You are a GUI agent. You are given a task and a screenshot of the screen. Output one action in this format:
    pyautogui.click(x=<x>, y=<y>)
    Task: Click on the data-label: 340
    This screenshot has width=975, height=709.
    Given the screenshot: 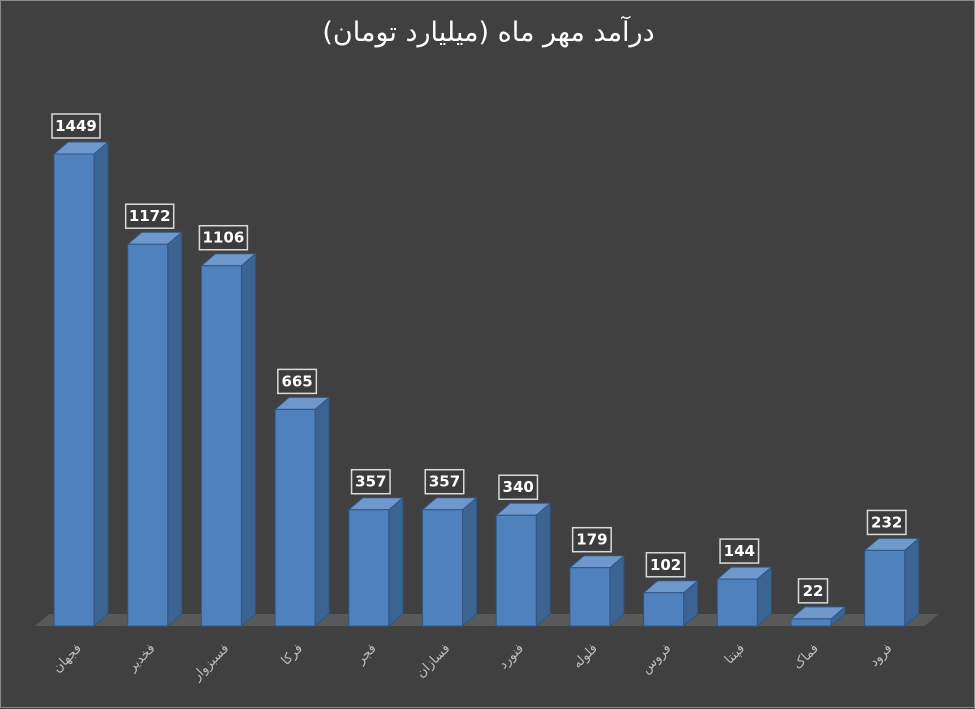 What is the action you would take?
    pyautogui.click(x=518, y=487)
    